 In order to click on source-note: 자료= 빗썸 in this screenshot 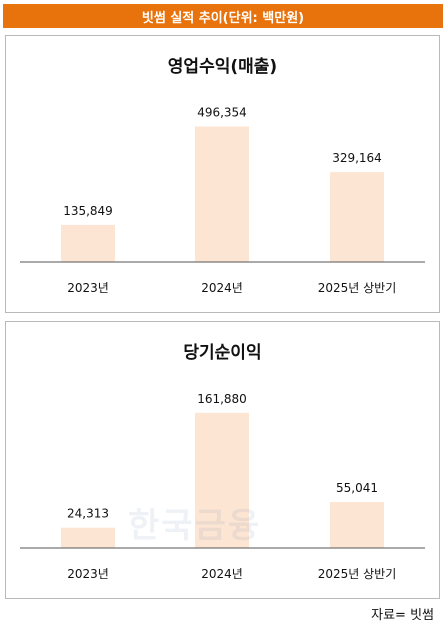, I will do `click(402, 615)`.